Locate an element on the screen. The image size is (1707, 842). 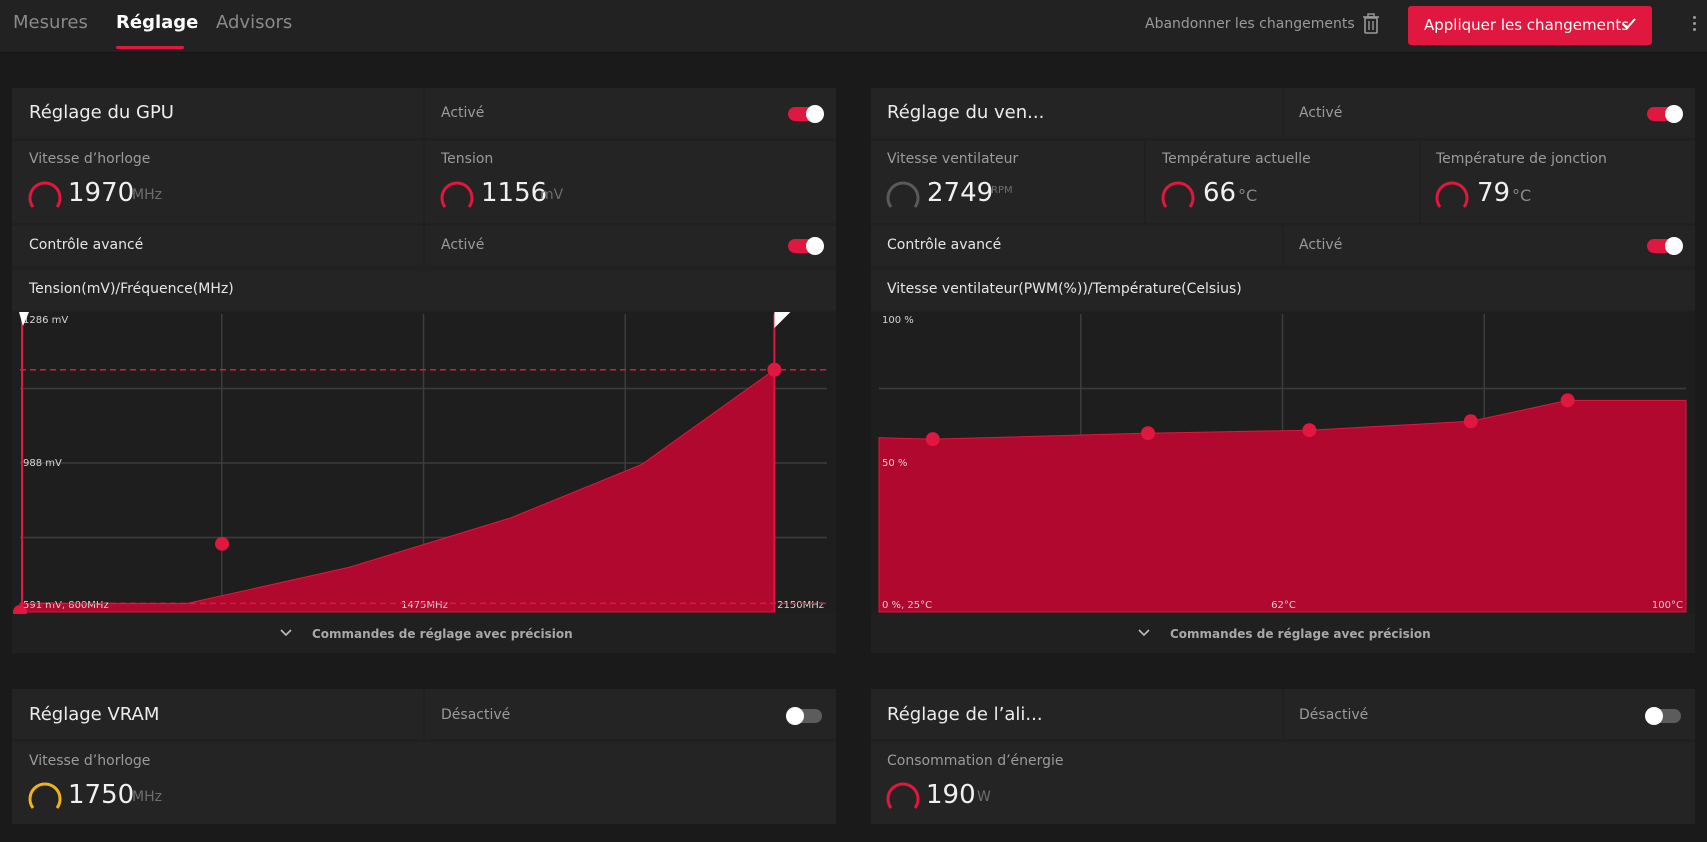
max-frequency-handle is located at coordinates (782, 320).